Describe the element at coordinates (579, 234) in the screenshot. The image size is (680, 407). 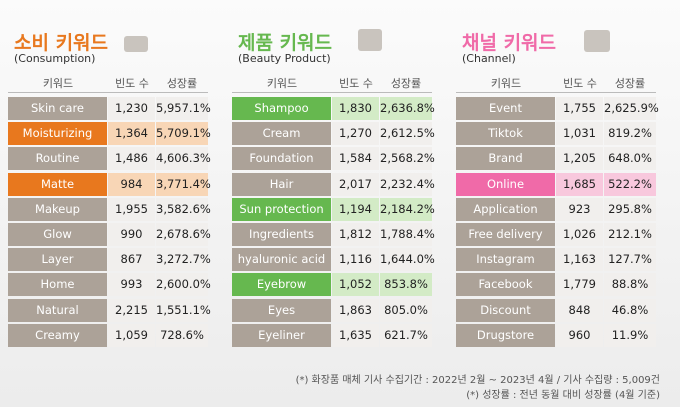
I see `value-cell: 1,026` at that location.